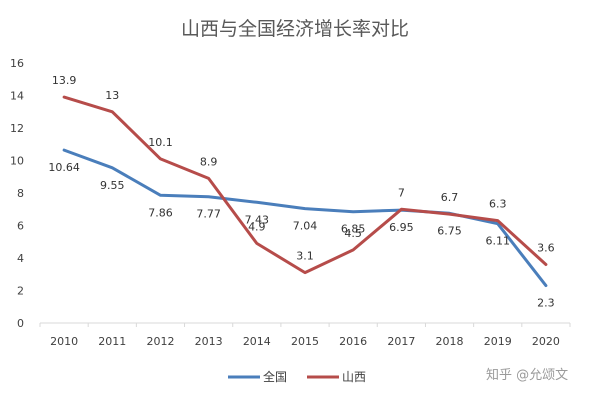  I want to click on data-label-national: 7.04, so click(305, 226).